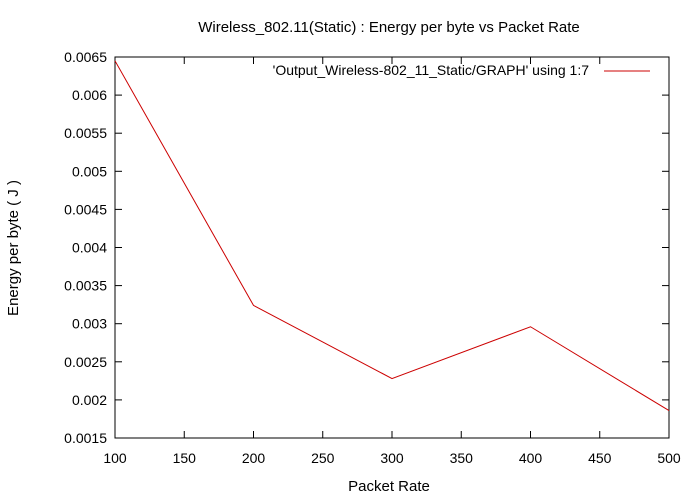 The height and width of the screenshot is (500, 700). I want to click on y-tick-label: 0.0045, so click(85, 209).